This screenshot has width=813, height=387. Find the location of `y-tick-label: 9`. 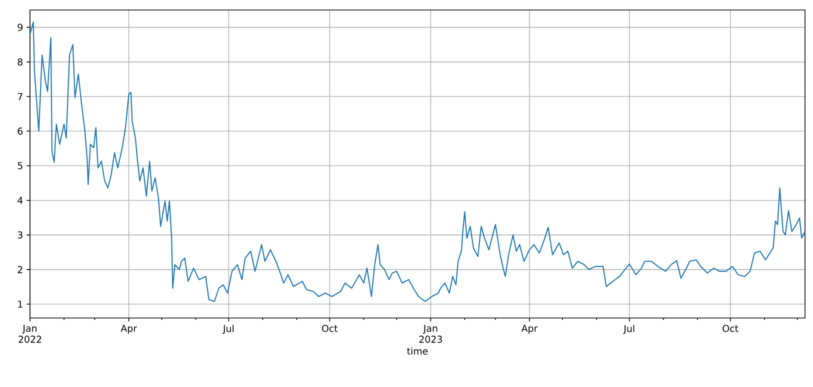

y-tick-label: 9 is located at coordinates (20, 27).